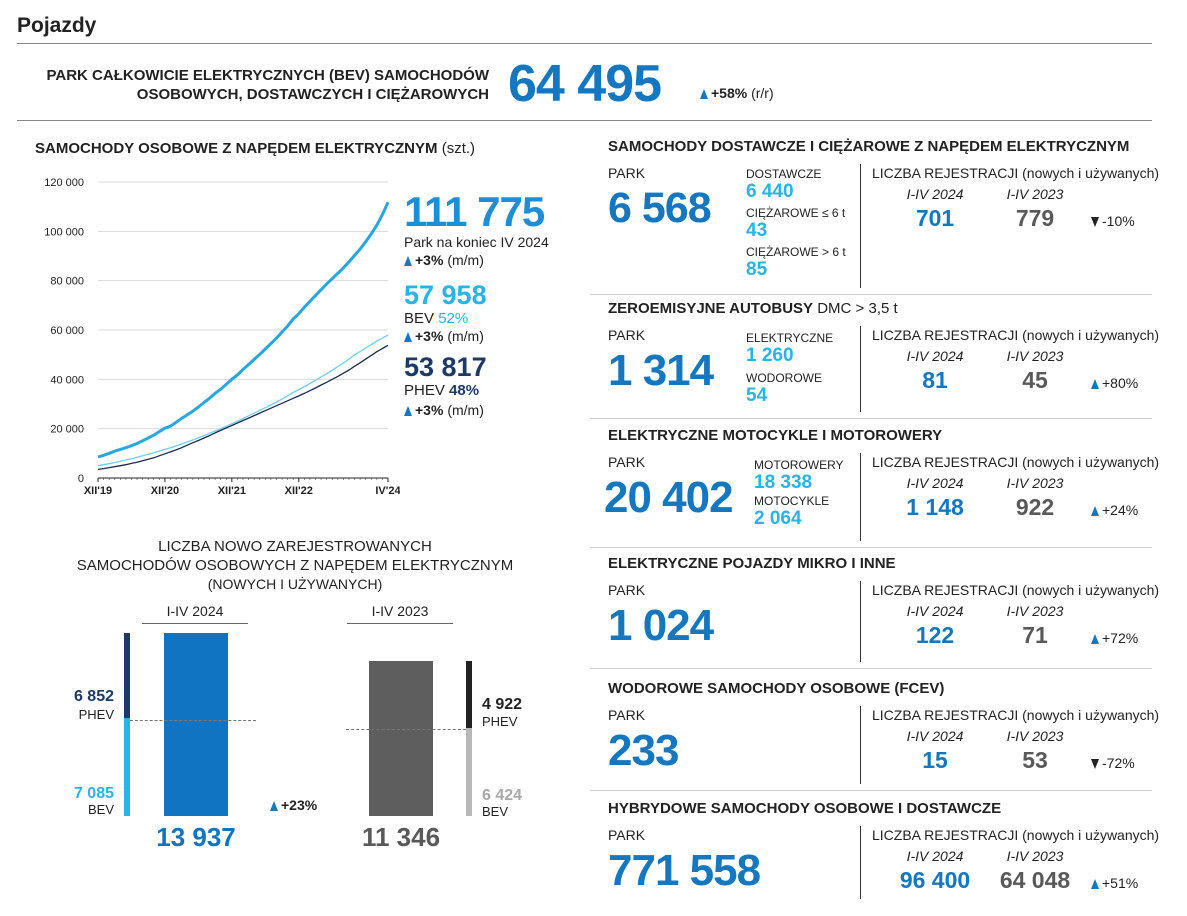  Describe the element at coordinates (67, 331) in the screenshot. I see `y-tick-label: 60 000` at that location.